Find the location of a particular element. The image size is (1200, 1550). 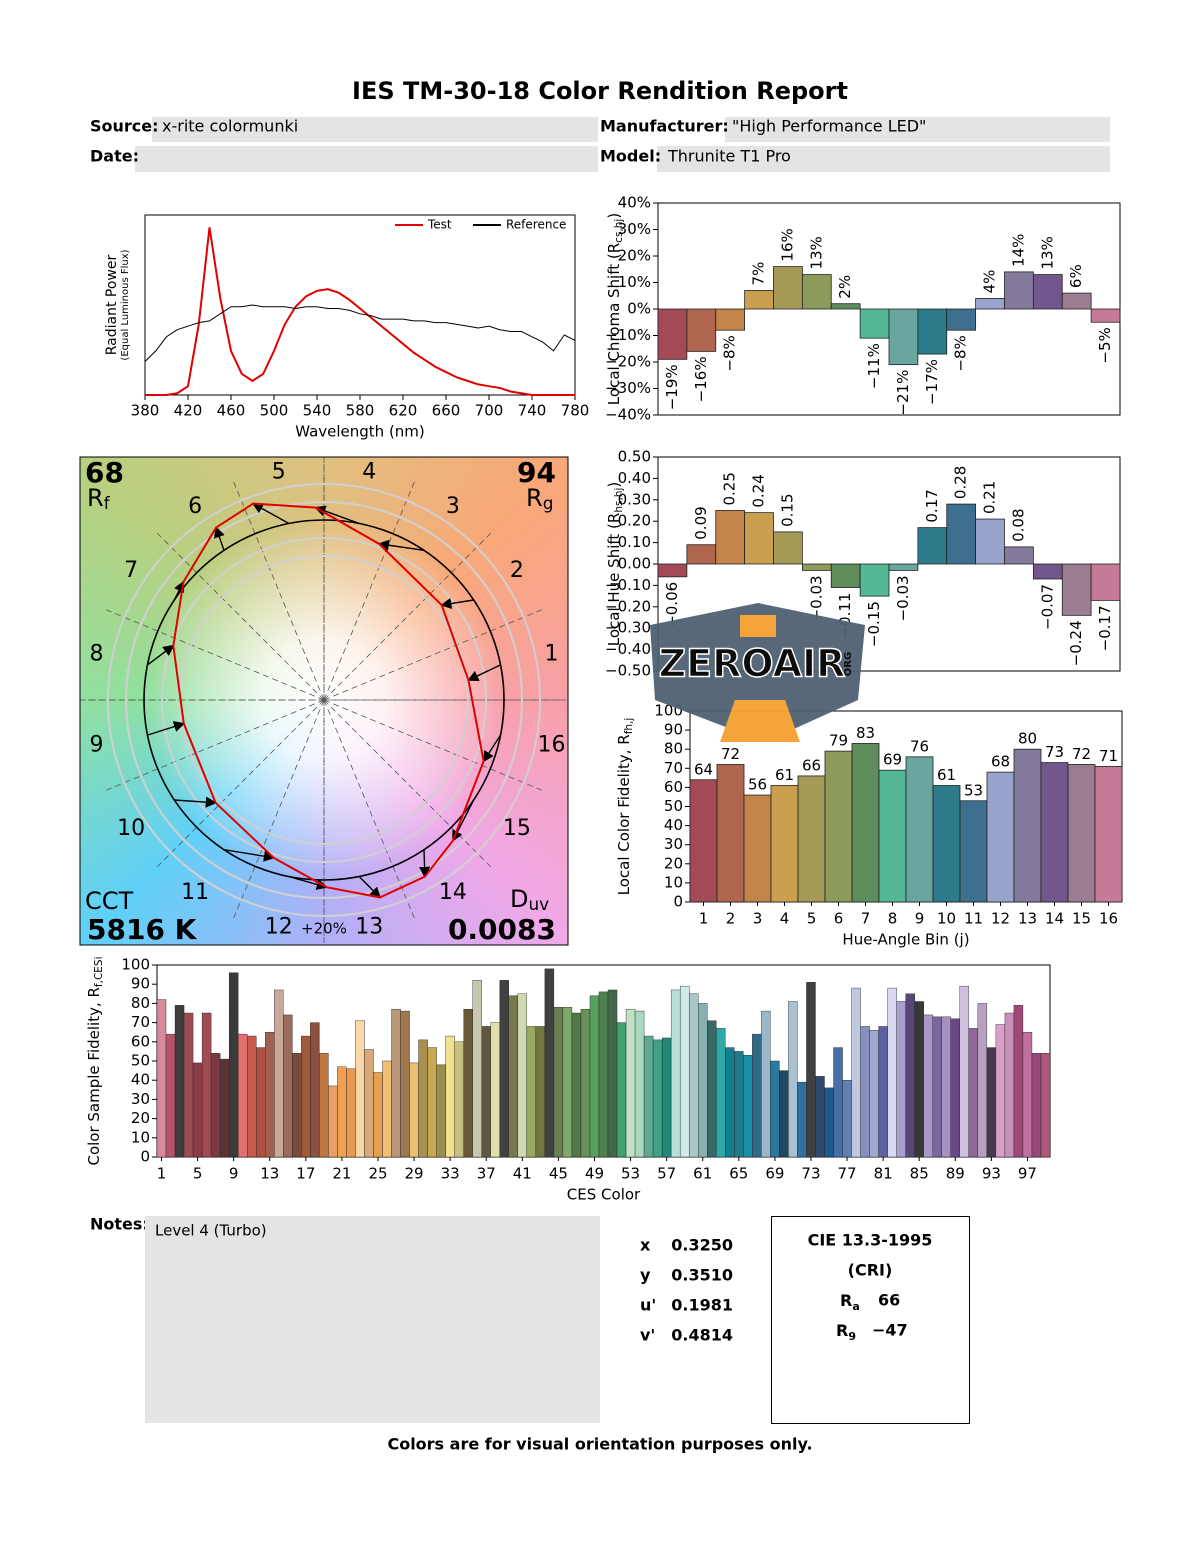

watermark-badge is located at coordinates (757, 672).